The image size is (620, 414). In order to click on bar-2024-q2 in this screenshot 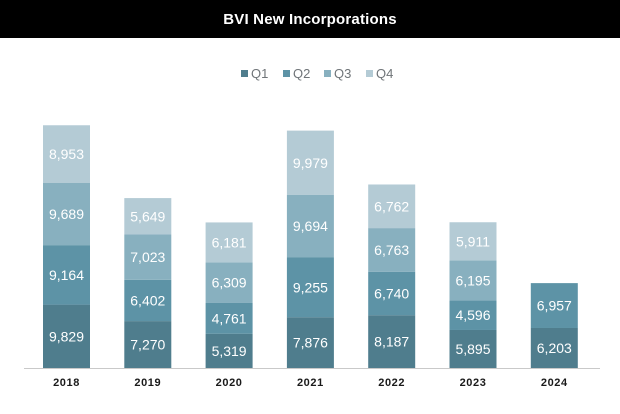, I will do `click(554, 305)`.